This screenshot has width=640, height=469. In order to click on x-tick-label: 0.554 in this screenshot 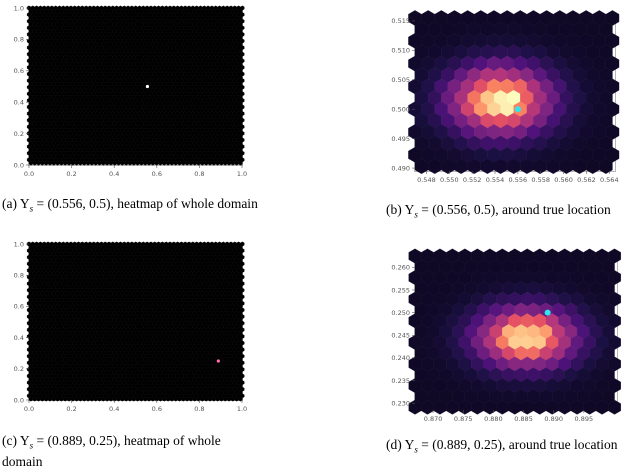, I will do `click(495, 180)`.